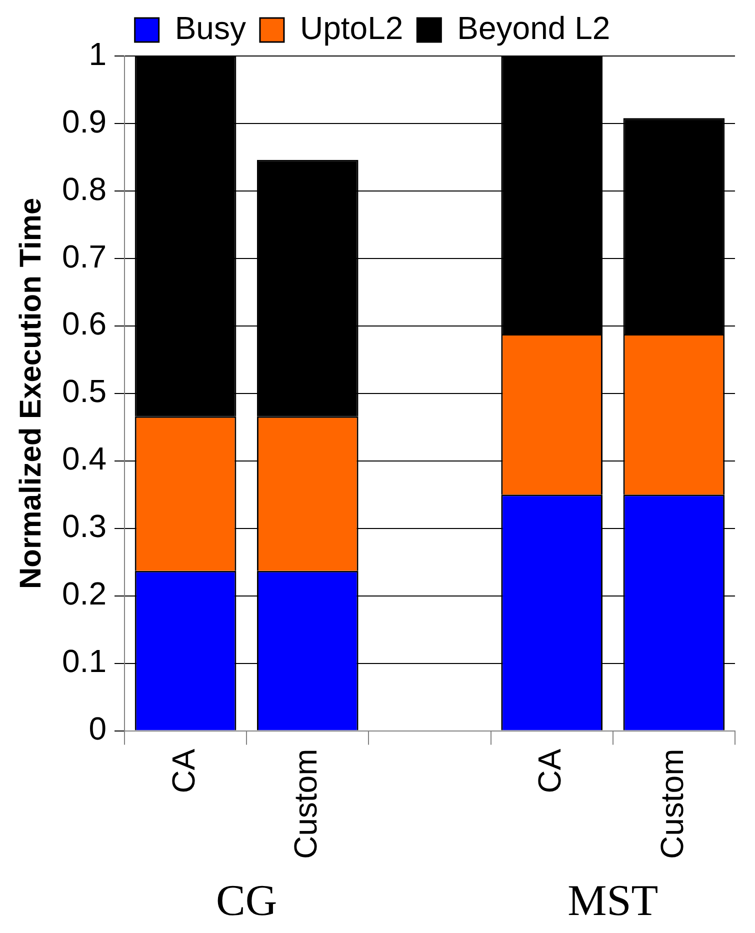 This screenshot has height=933, width=755. I want to click on y-tick-label: 0.9, so click(84, 121).